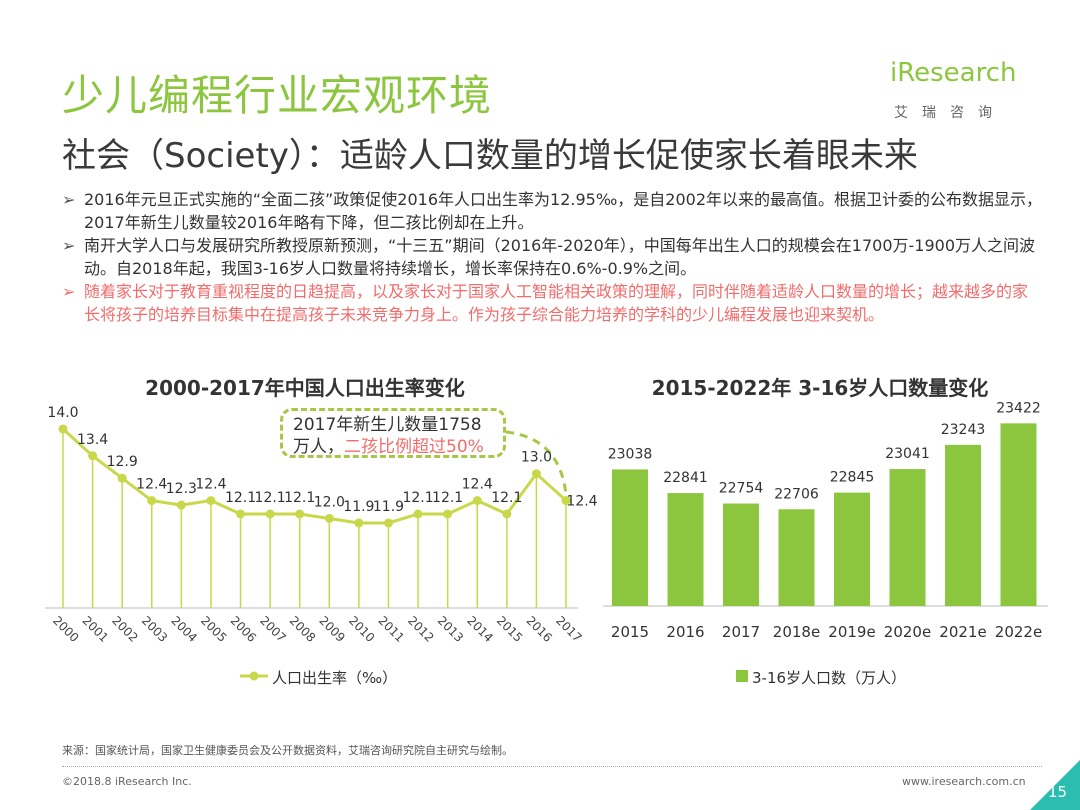 This screenshot has height=810, width=1080. Describe the element at coordinates (181, 489) in the screenshot. I see `data-label: 12.3` at that location.